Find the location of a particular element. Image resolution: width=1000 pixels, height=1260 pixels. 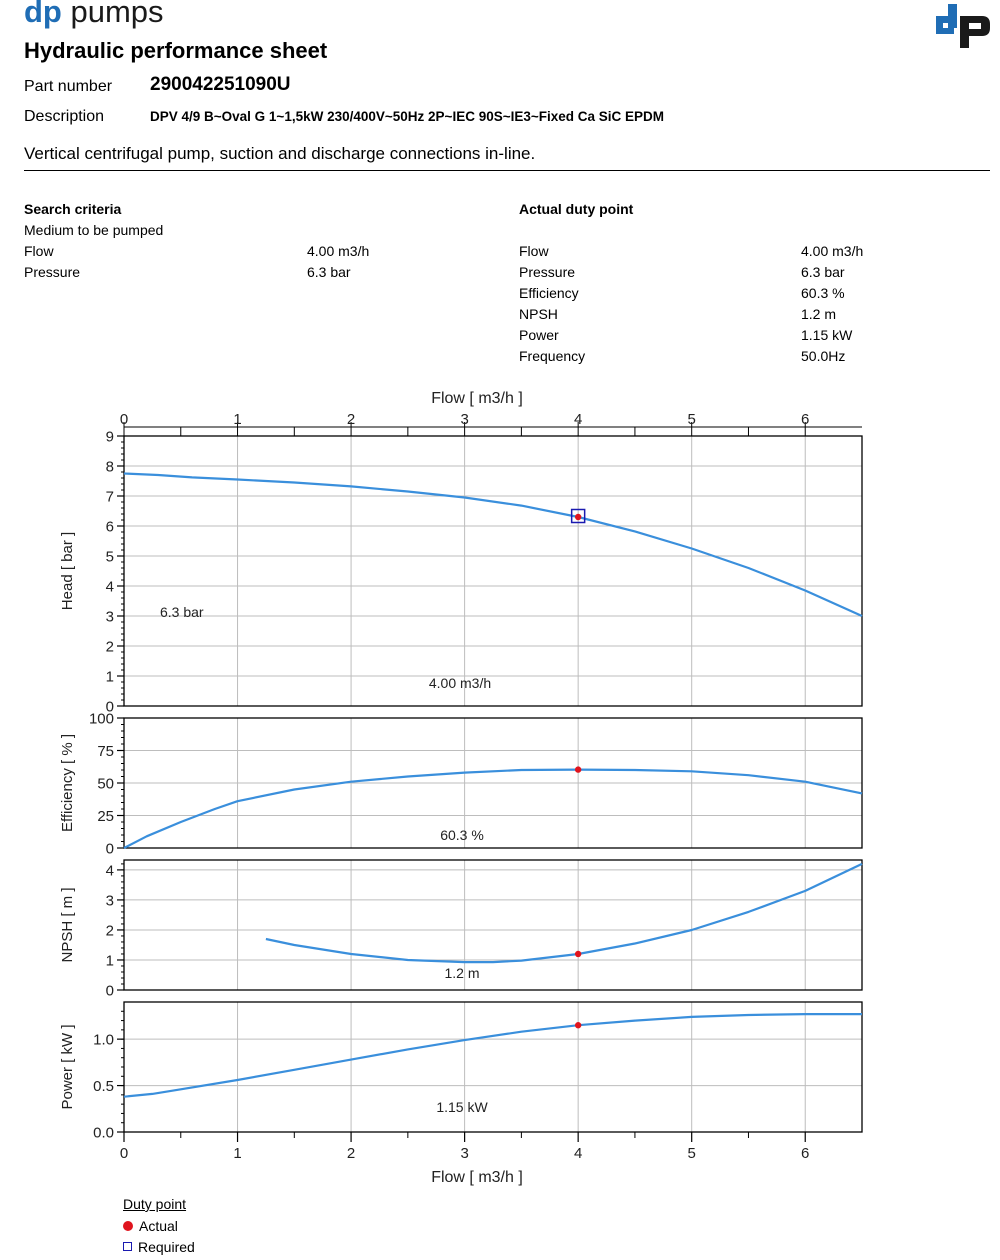

head-actual-marker is located at coordinates (578, 517).